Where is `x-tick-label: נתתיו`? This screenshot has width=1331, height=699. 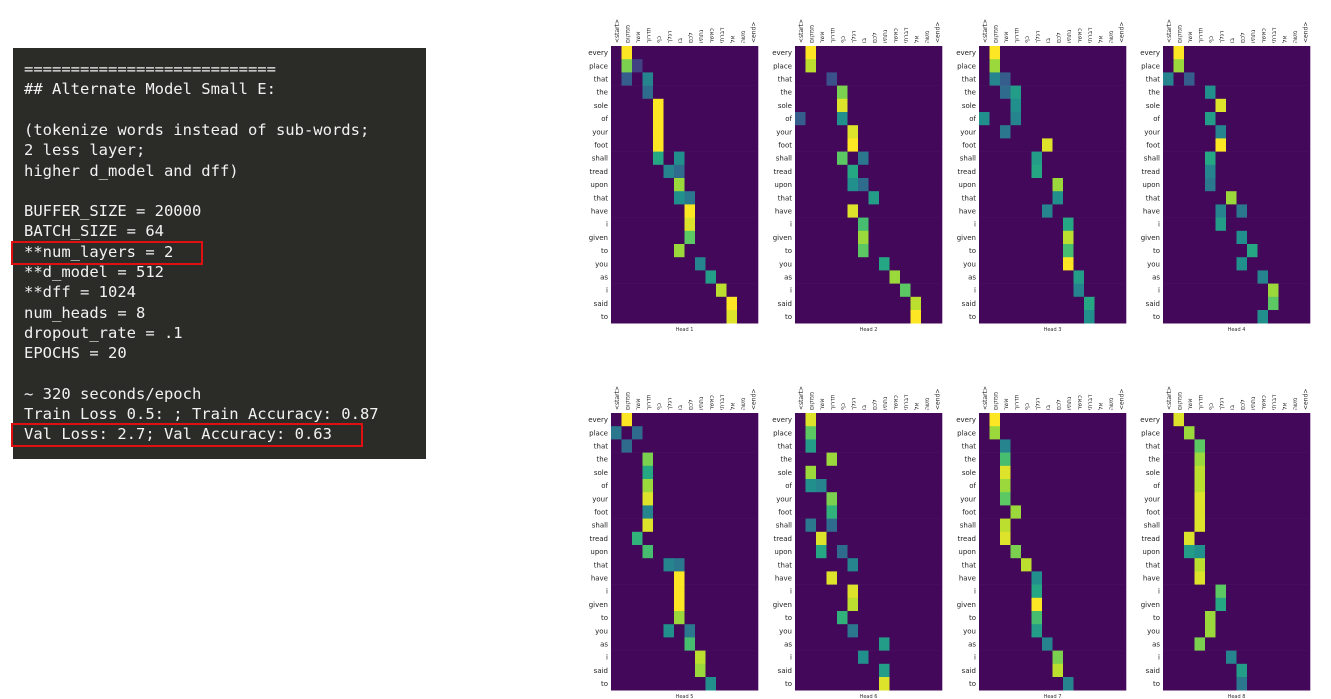 x-tick-label: נתתיו is located at coordinates (885, 36).